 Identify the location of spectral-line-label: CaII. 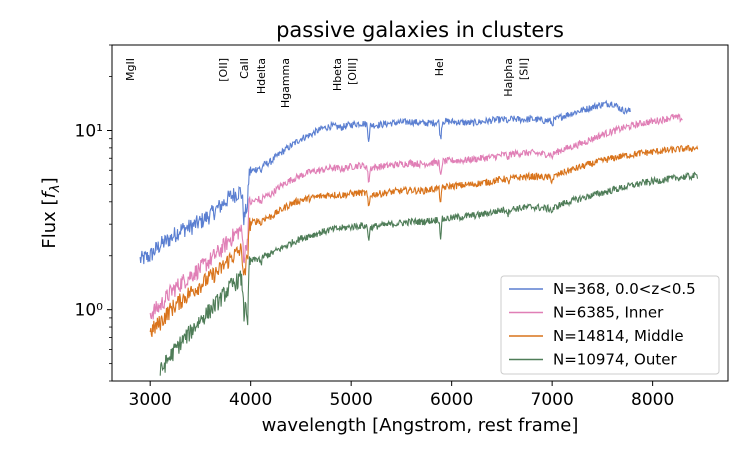
(244, 68).